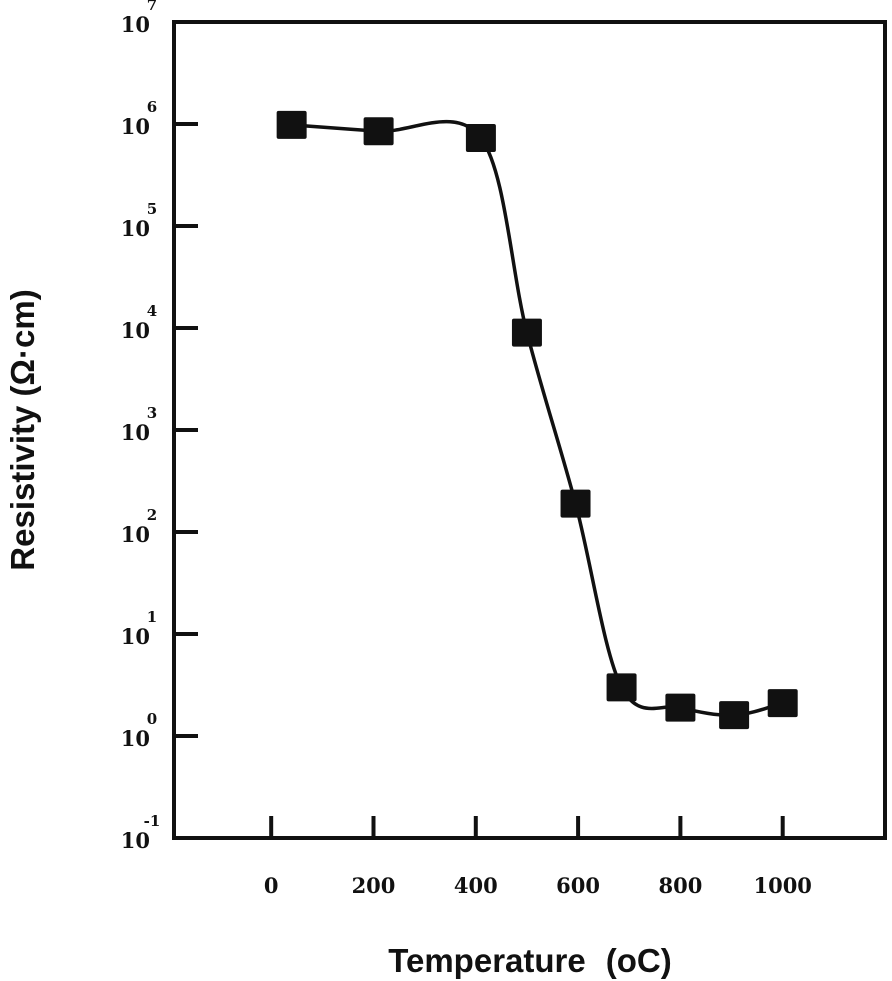  Describe the element at coordinates (22, 429) in the screenshot. I see `y-axis-title: Resistivity (Ω·cm)` at that location.